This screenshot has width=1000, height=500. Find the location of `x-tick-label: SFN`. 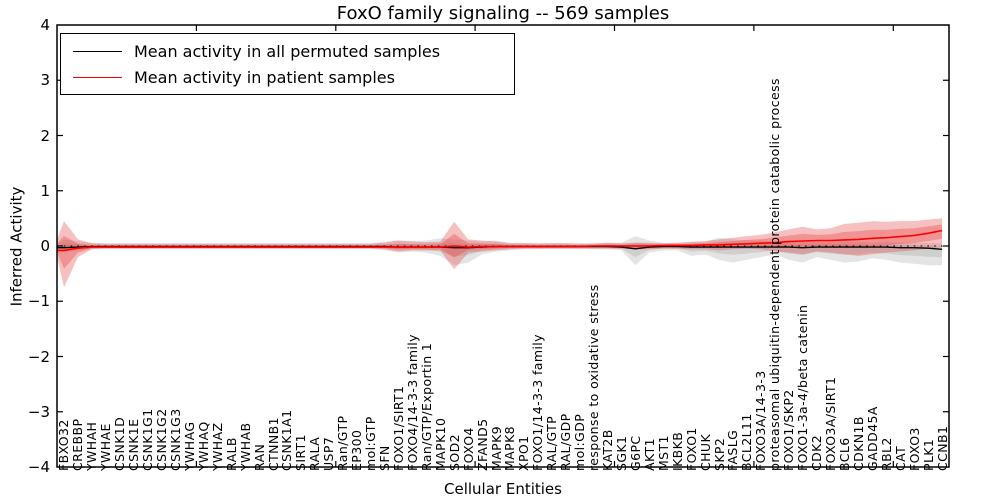

x-tick-label: SFN is located at coordinates (385, 458).